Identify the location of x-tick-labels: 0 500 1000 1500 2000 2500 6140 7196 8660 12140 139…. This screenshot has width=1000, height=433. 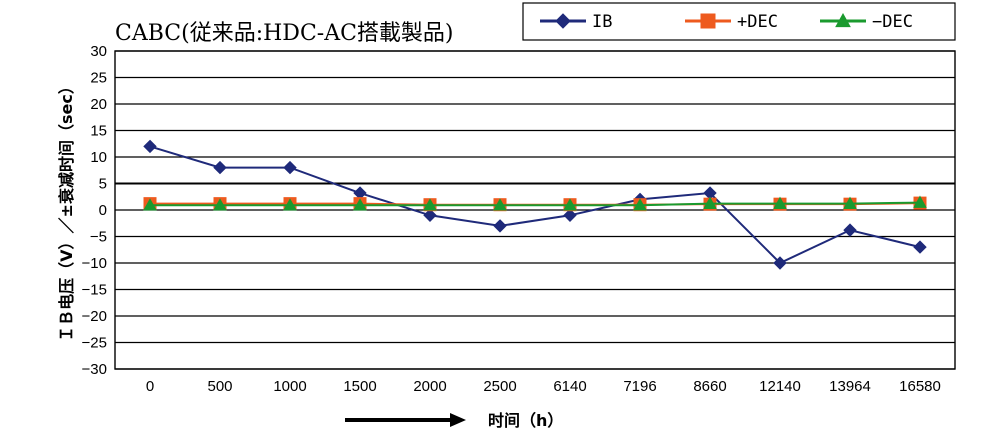
(543, 386).